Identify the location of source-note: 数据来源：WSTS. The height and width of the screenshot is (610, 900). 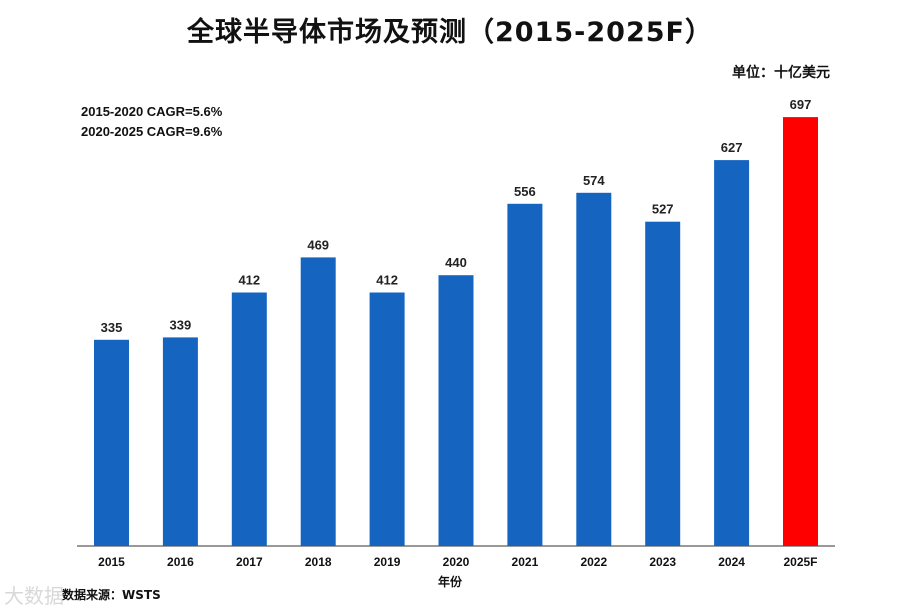
(111, 595).